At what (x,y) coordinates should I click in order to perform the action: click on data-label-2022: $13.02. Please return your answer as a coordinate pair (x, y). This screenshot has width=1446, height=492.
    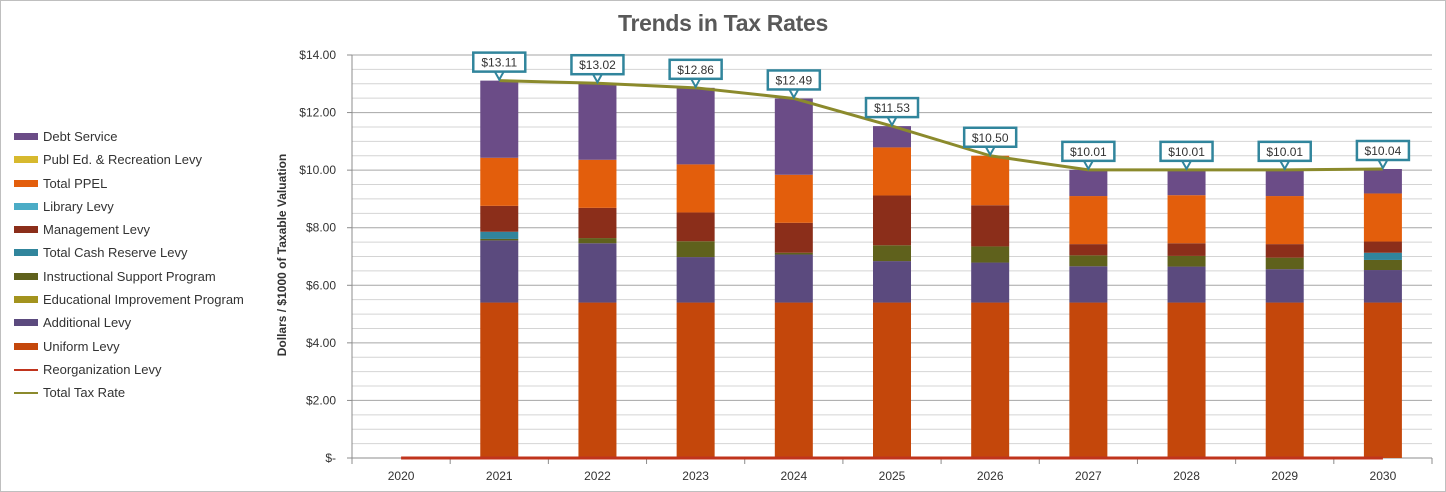
    Looking at the image, I should click on (597, 69).